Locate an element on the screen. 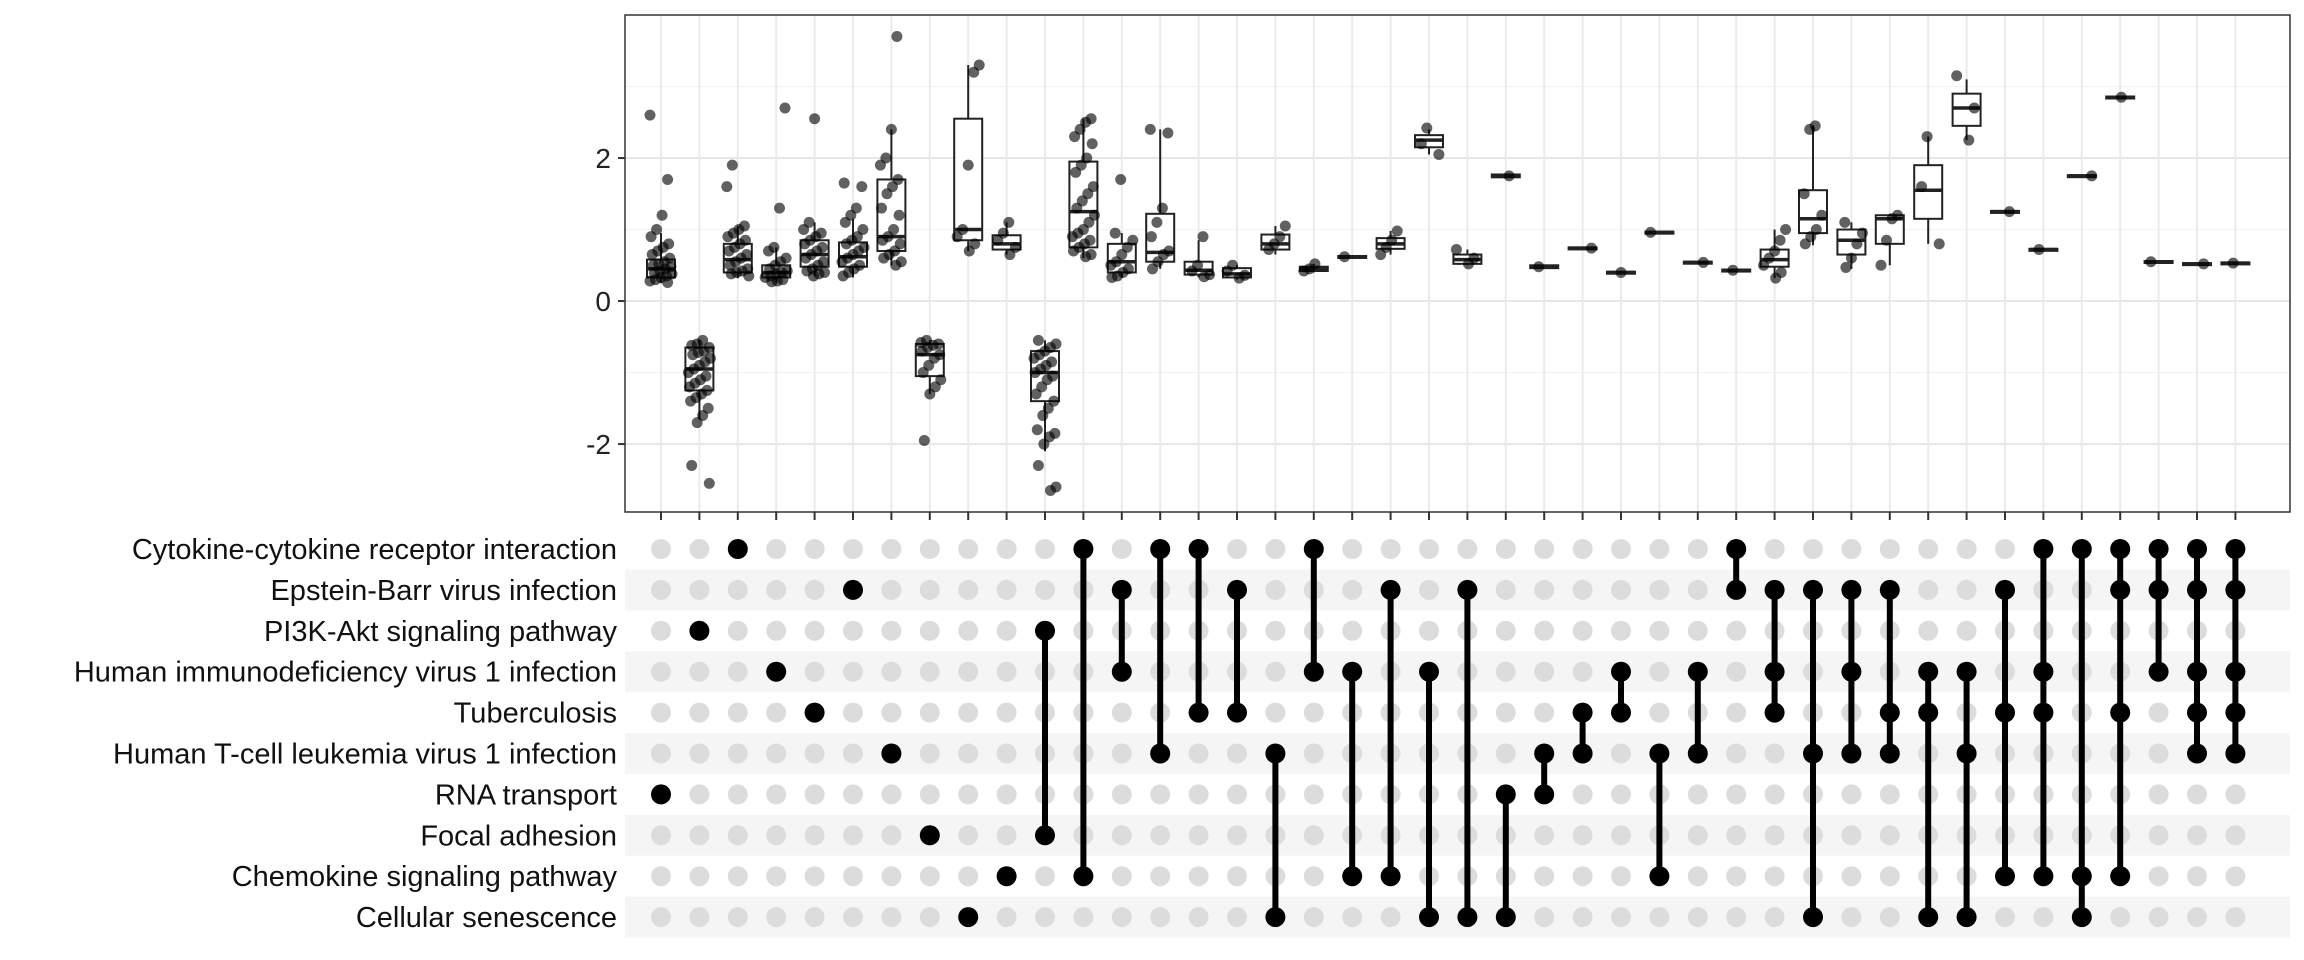  set-label: Tuberculosis is located at coordinates (535, 714).